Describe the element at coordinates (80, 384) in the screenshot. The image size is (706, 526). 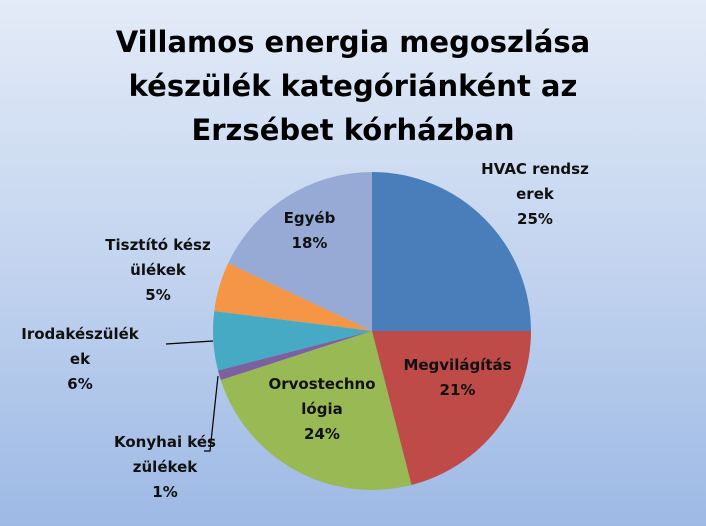
I see `value-label: 6%` at that location.